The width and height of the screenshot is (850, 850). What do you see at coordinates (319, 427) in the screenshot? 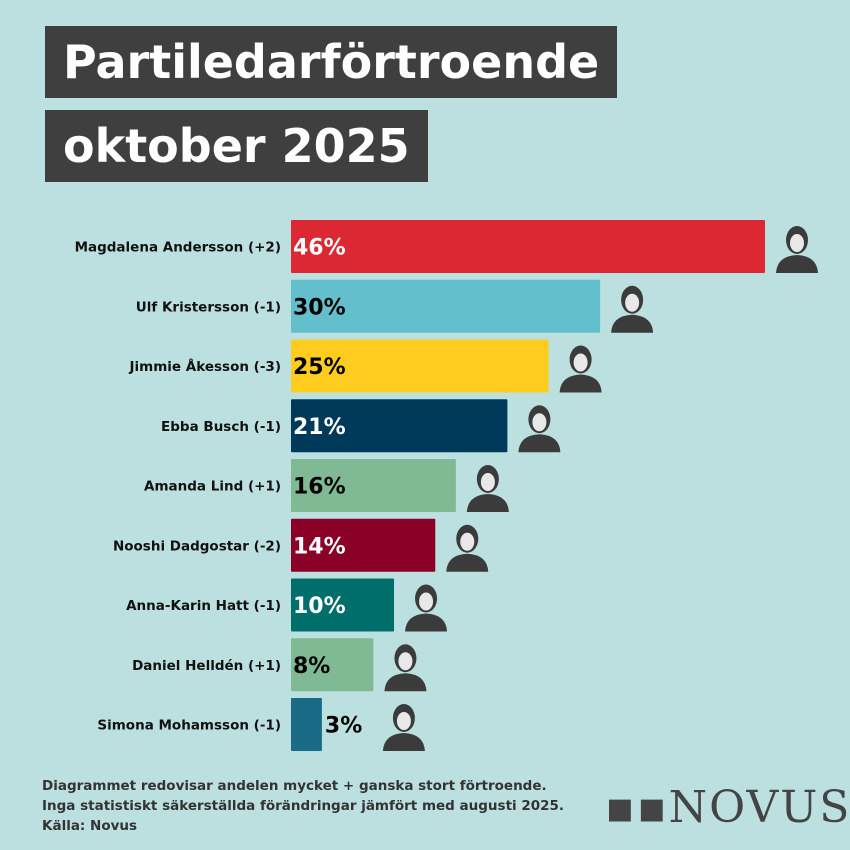
I see `data-label: 21%` at bounding box center [319, 427].